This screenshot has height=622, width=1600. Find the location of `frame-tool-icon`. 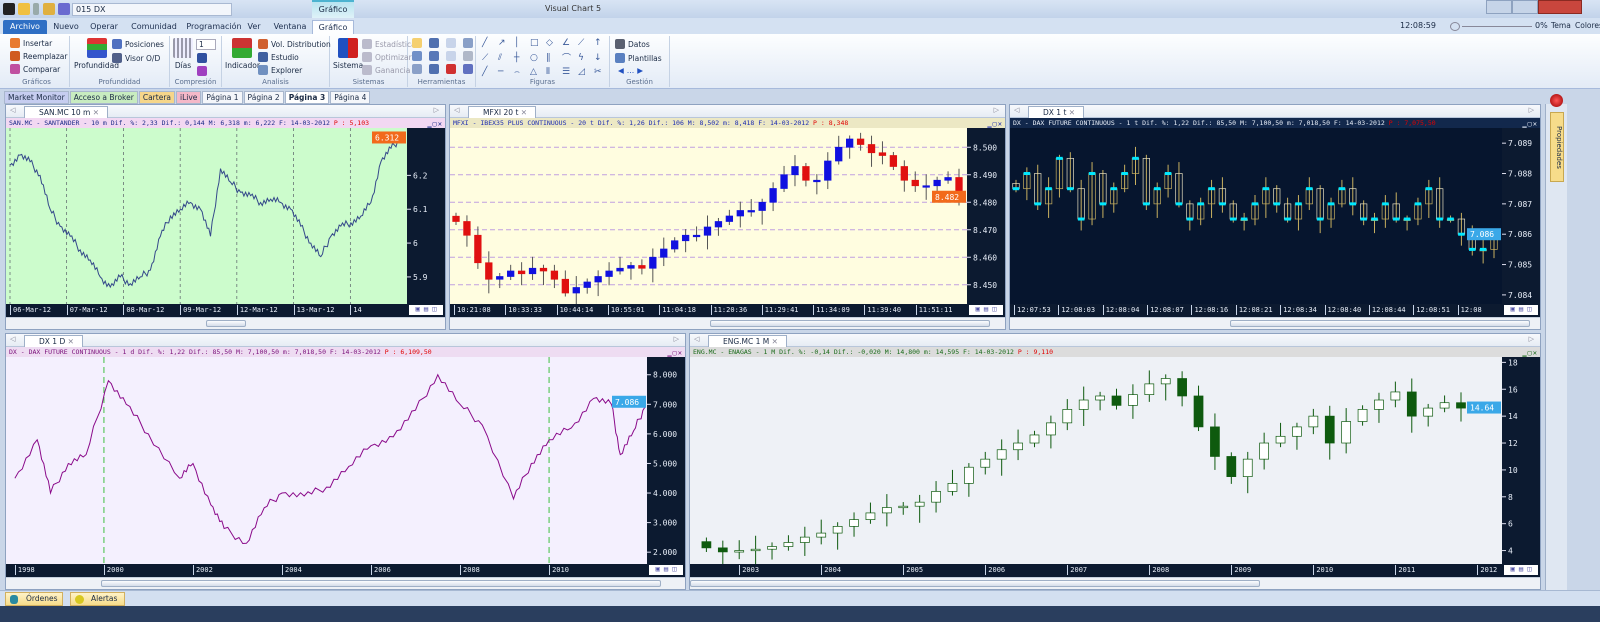

frame-tool-icon is located at coordinates (451, 43).